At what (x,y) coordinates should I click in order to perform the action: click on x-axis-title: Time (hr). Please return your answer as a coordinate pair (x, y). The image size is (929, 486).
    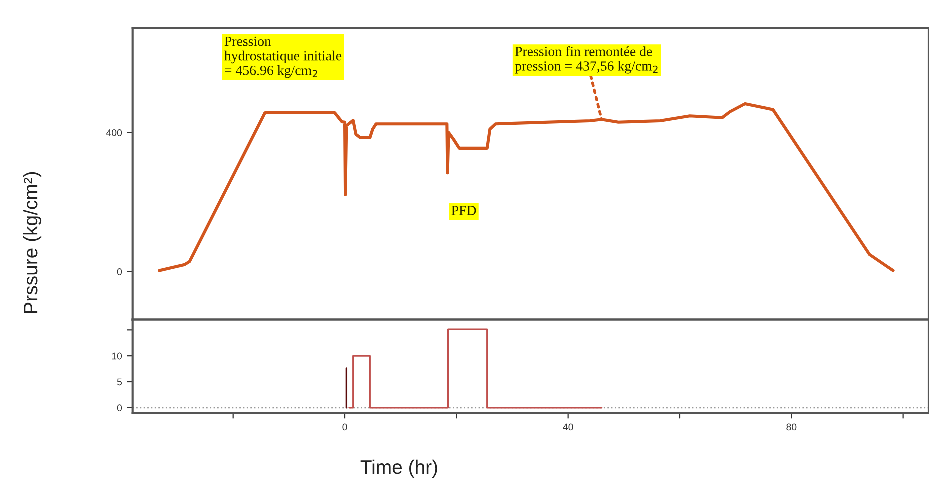
    Looking at the image, I should click on (399, 469).